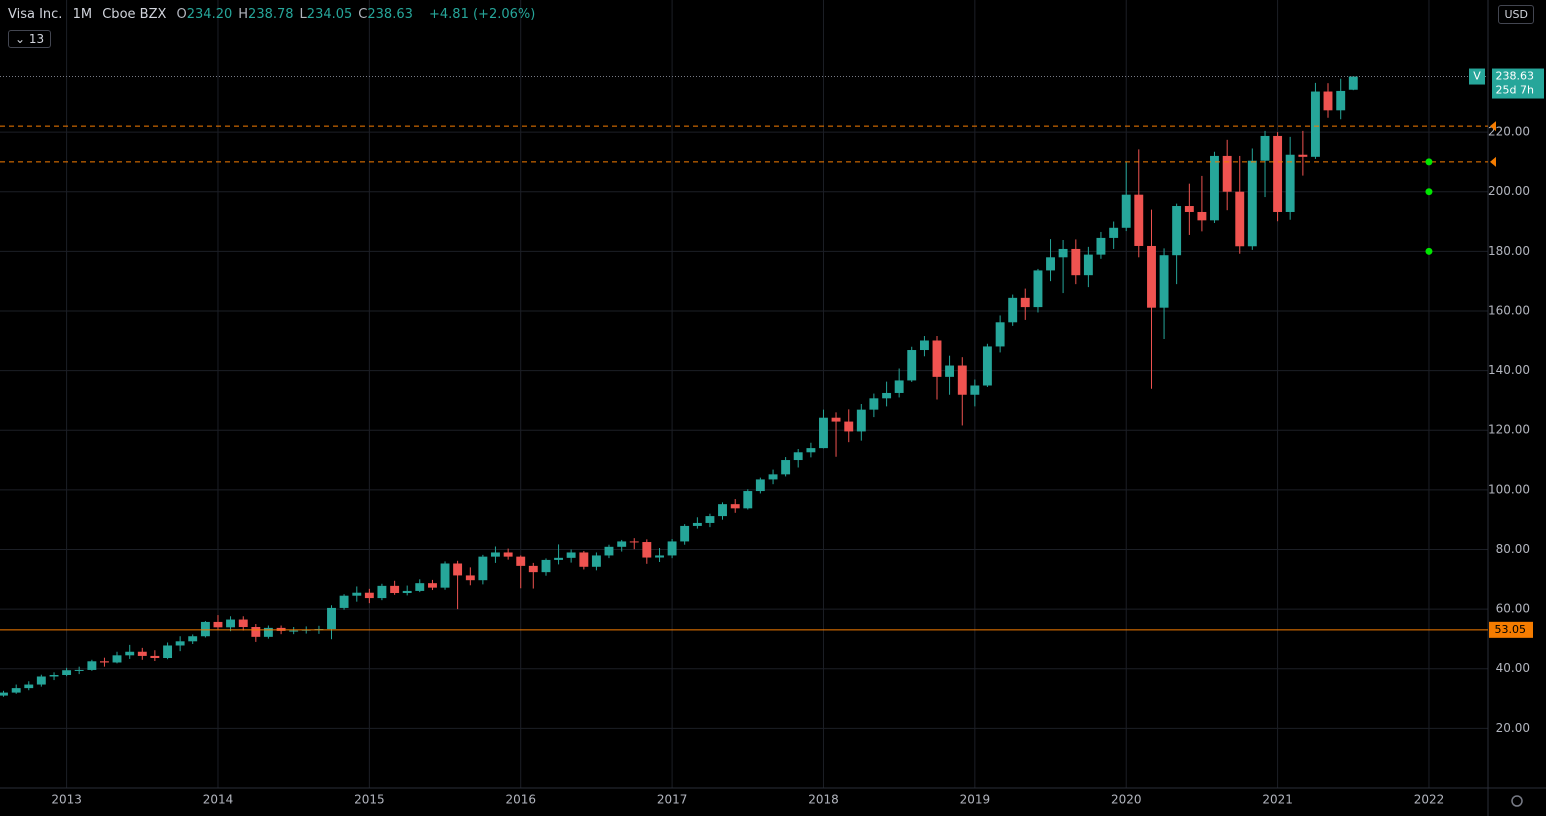  What do you see at coordinates (1509, 489) in the screenshot?
I see `y-tick-label: 100.00` at bounding box center [1509, 489].